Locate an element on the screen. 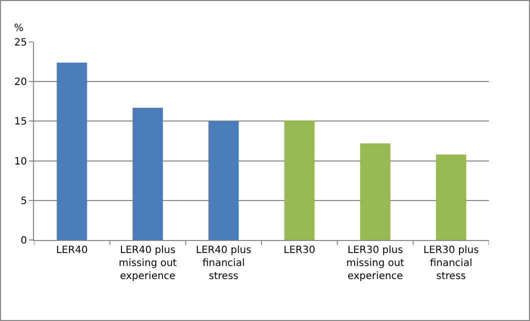  x-tick-label: LER40 plus financial stress is located at coordinates (224, 263).